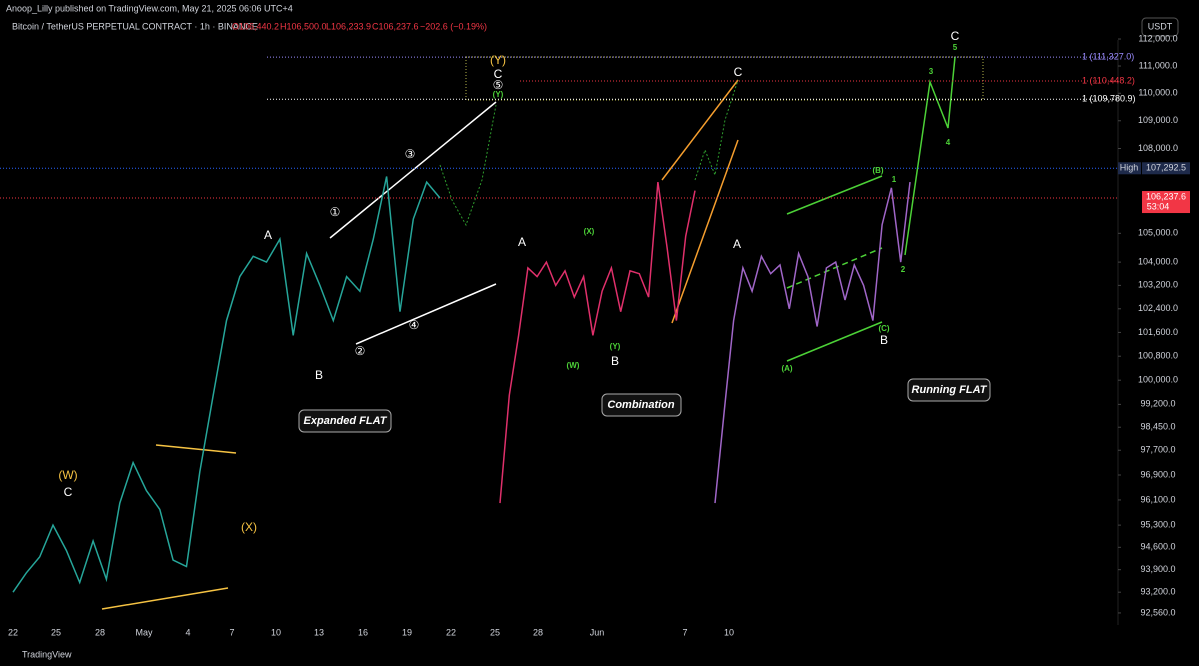 This screenshot has height=666, width=1199. What do you see at coordinates (1157, 474) in the screenshot?
I see `y-tick-label: 96,900.0` at bounding box center [1157, 474].